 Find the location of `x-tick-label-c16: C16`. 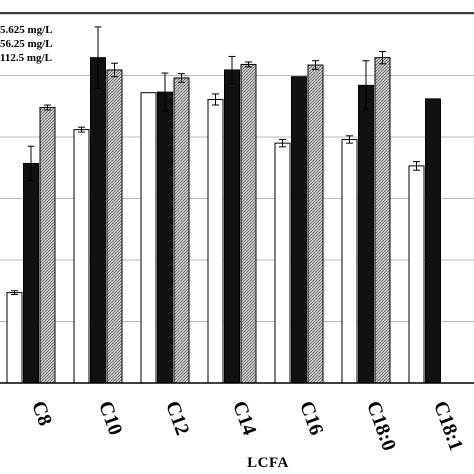

x-tick-label-c16: C16 is located at coordinates (311, 418).